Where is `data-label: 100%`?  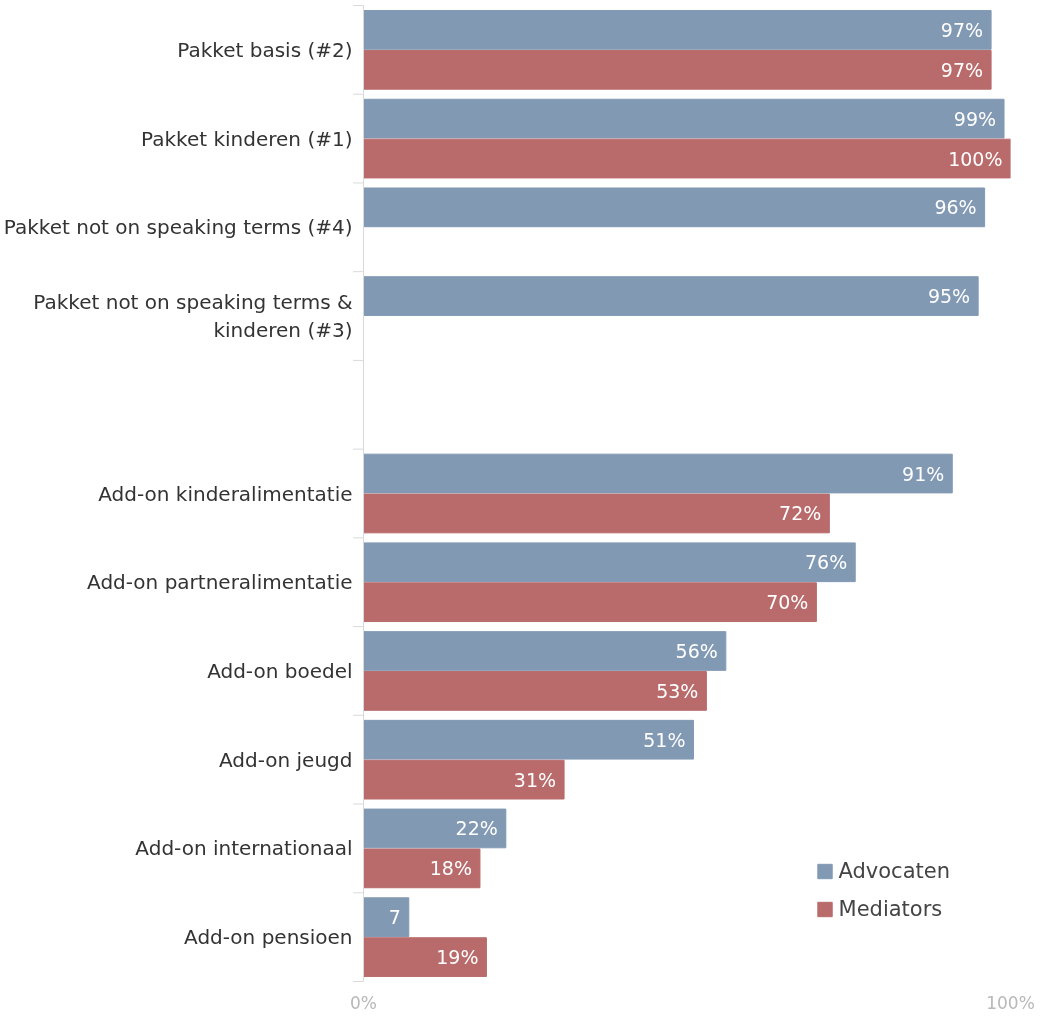 data-label: 100% is located at coordinates (975, 158).